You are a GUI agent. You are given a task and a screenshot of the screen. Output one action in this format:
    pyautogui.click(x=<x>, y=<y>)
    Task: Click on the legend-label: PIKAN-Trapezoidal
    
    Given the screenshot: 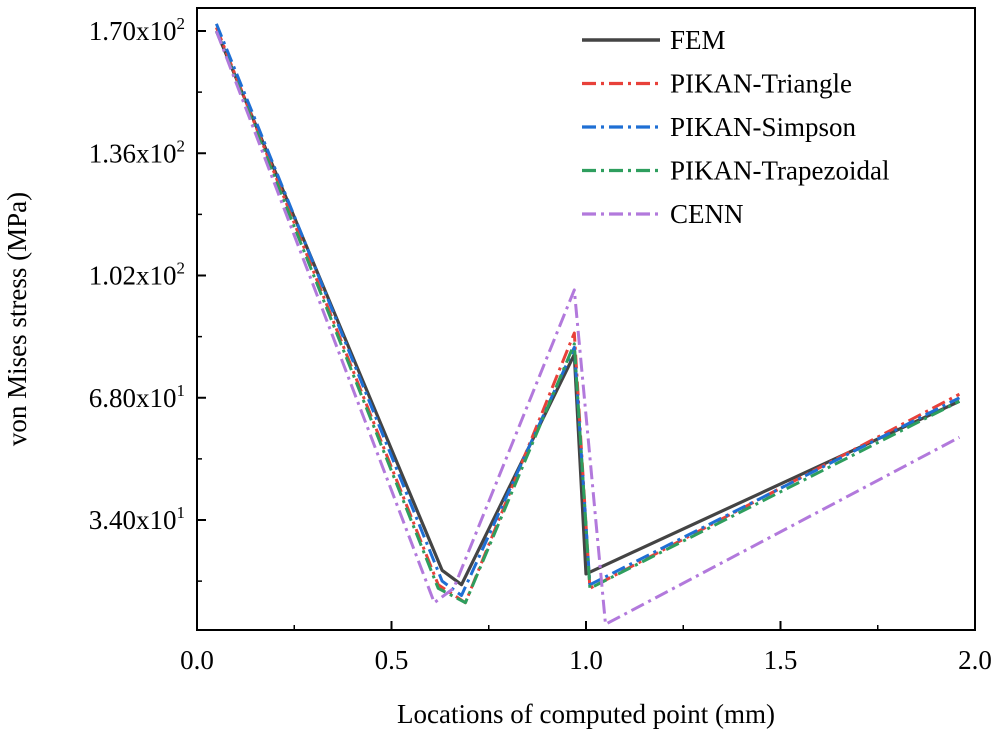 What is the action you would take?
    pyautogui.click(x=779, y=171)
    